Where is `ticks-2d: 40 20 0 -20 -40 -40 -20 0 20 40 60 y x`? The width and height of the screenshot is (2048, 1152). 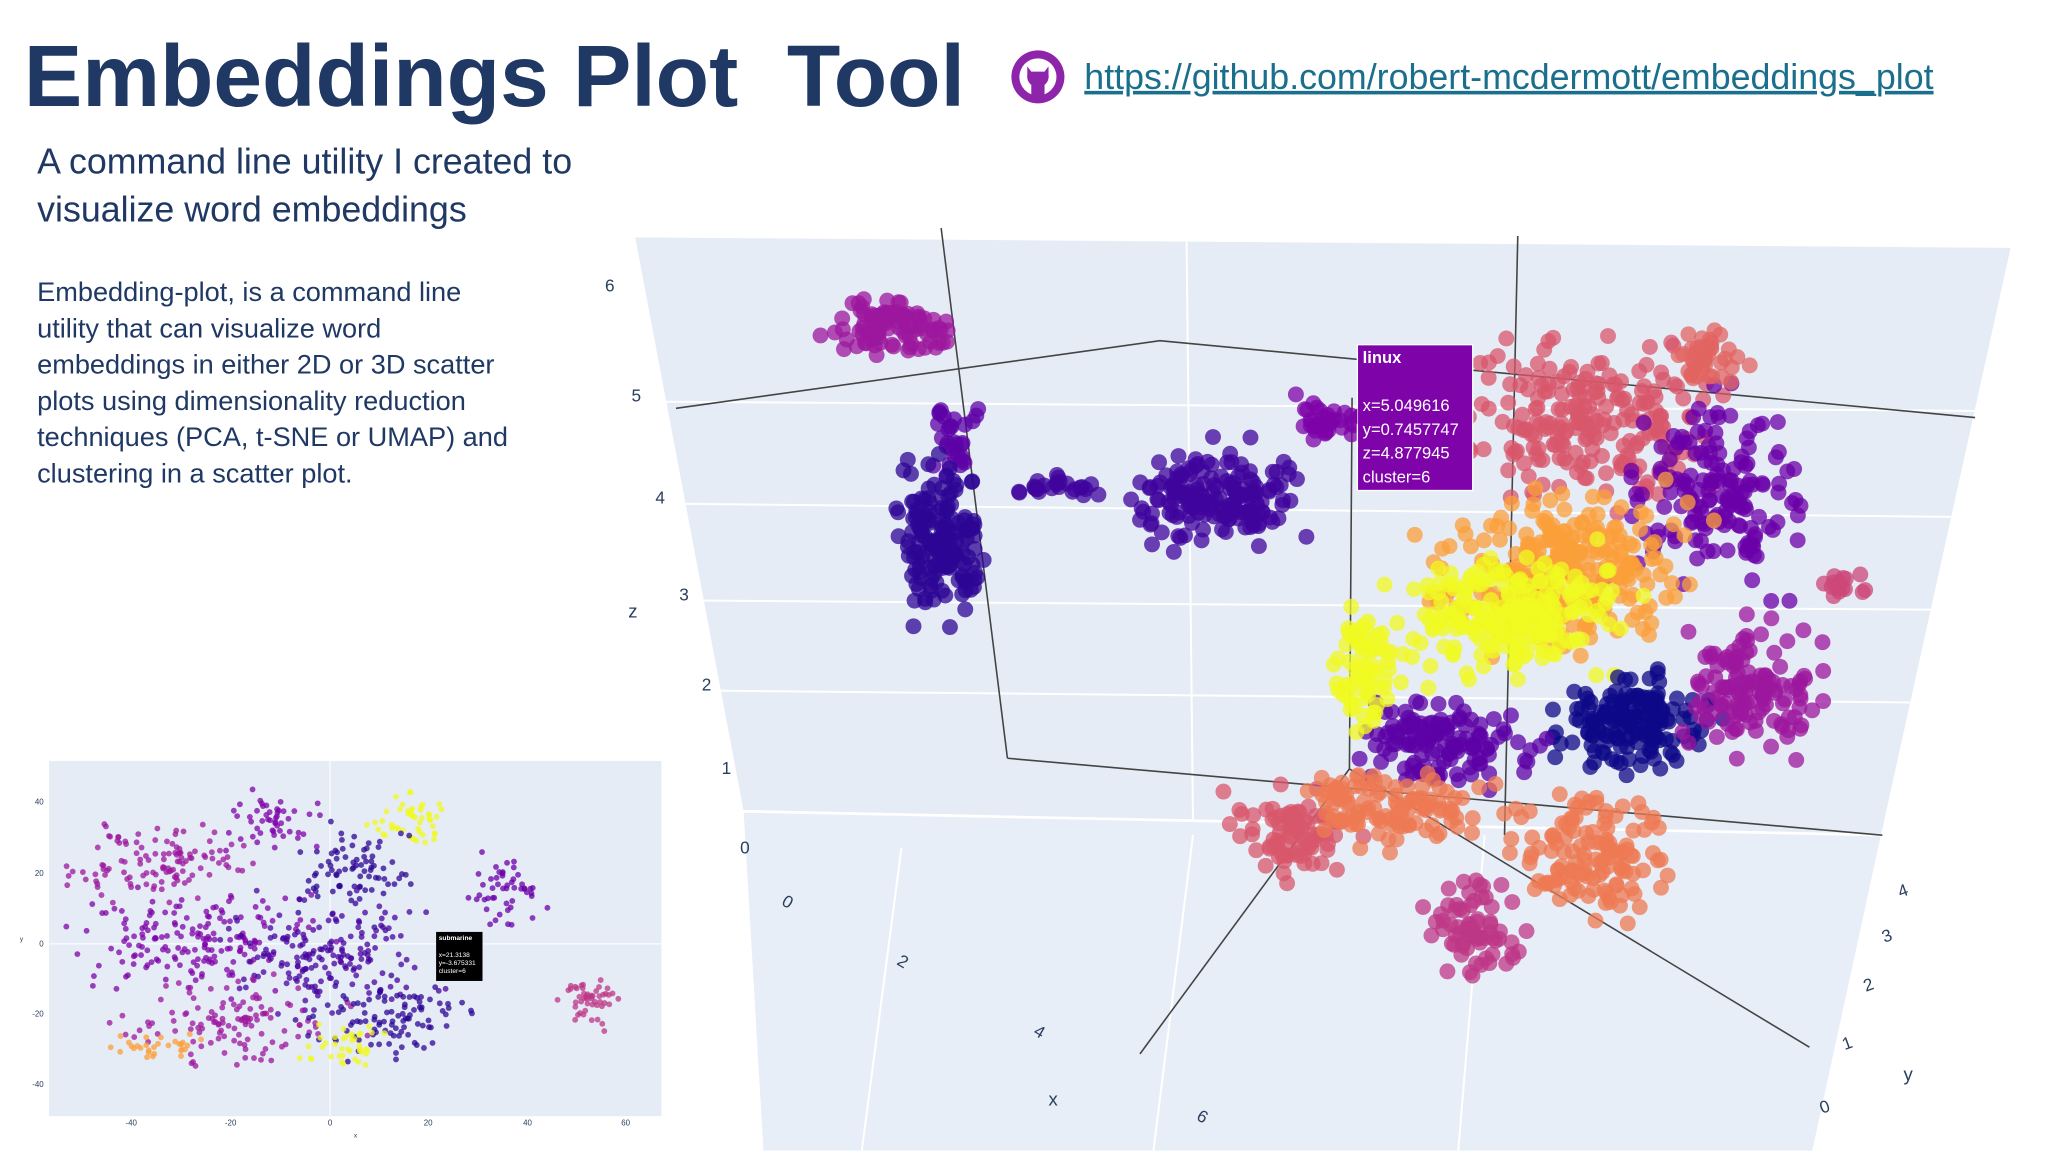
ticks-2d: 40 20 0 -20 -40 -40 -20 0 20 40 60 y x is located at coordinates (325, 969).